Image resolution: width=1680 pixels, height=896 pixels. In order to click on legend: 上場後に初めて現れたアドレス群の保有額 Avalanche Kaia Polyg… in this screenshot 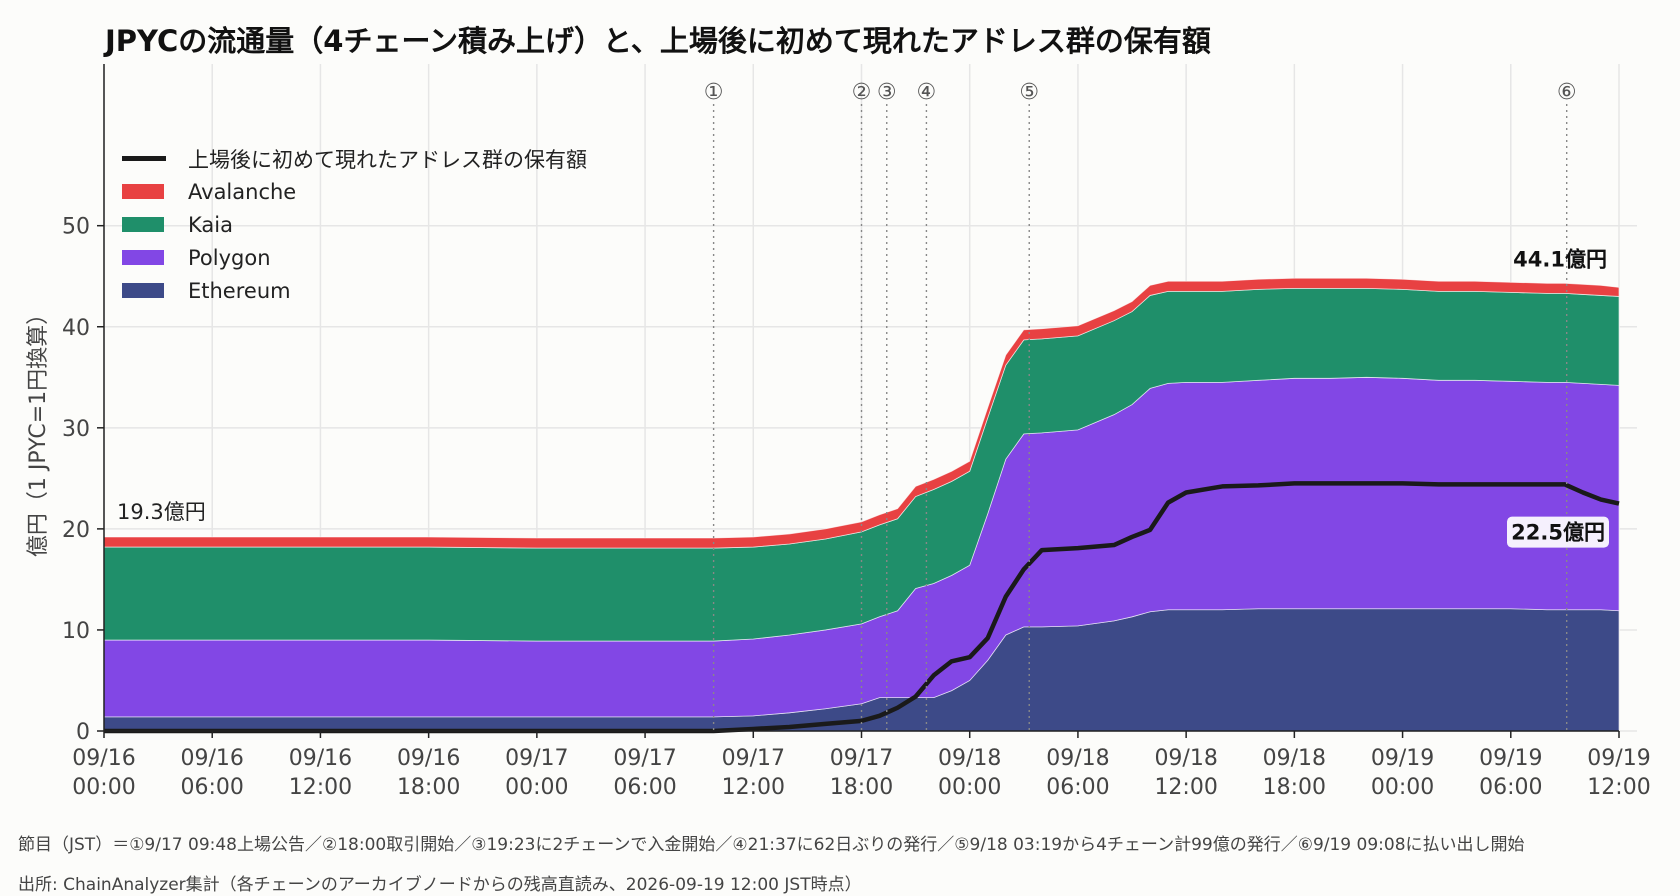, I will do `click(354, 224)`.